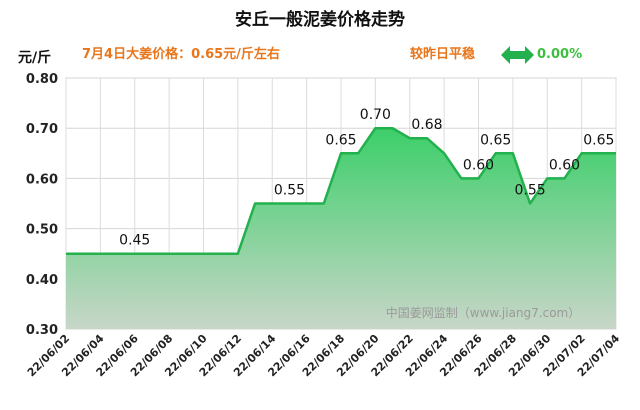  Describe the element at coordinates (181, 54) in the screenshot. I see `price-info: 7月4日大姜价格：0.65元/斤左右` at that location.